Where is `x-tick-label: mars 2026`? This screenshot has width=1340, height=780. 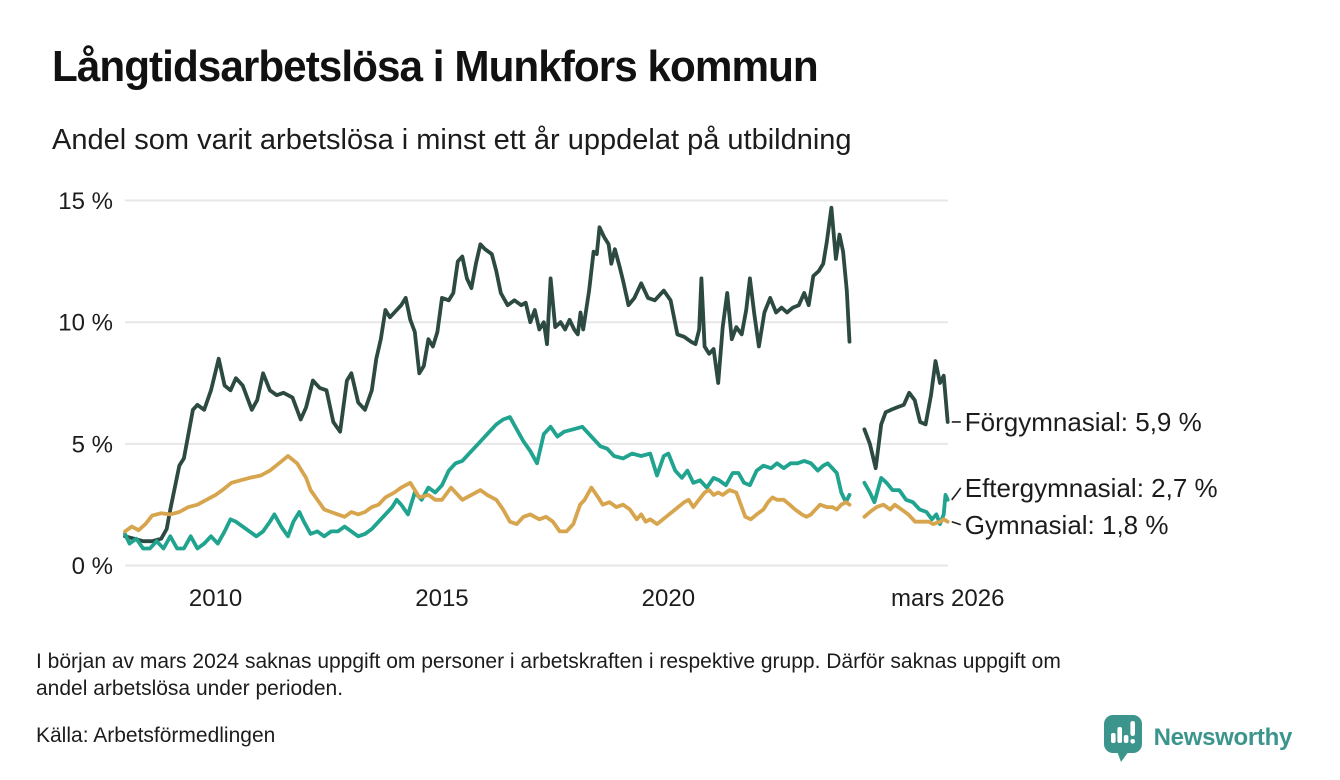
x-tick-label: mars 2026 is located at coordinates (947, 598).